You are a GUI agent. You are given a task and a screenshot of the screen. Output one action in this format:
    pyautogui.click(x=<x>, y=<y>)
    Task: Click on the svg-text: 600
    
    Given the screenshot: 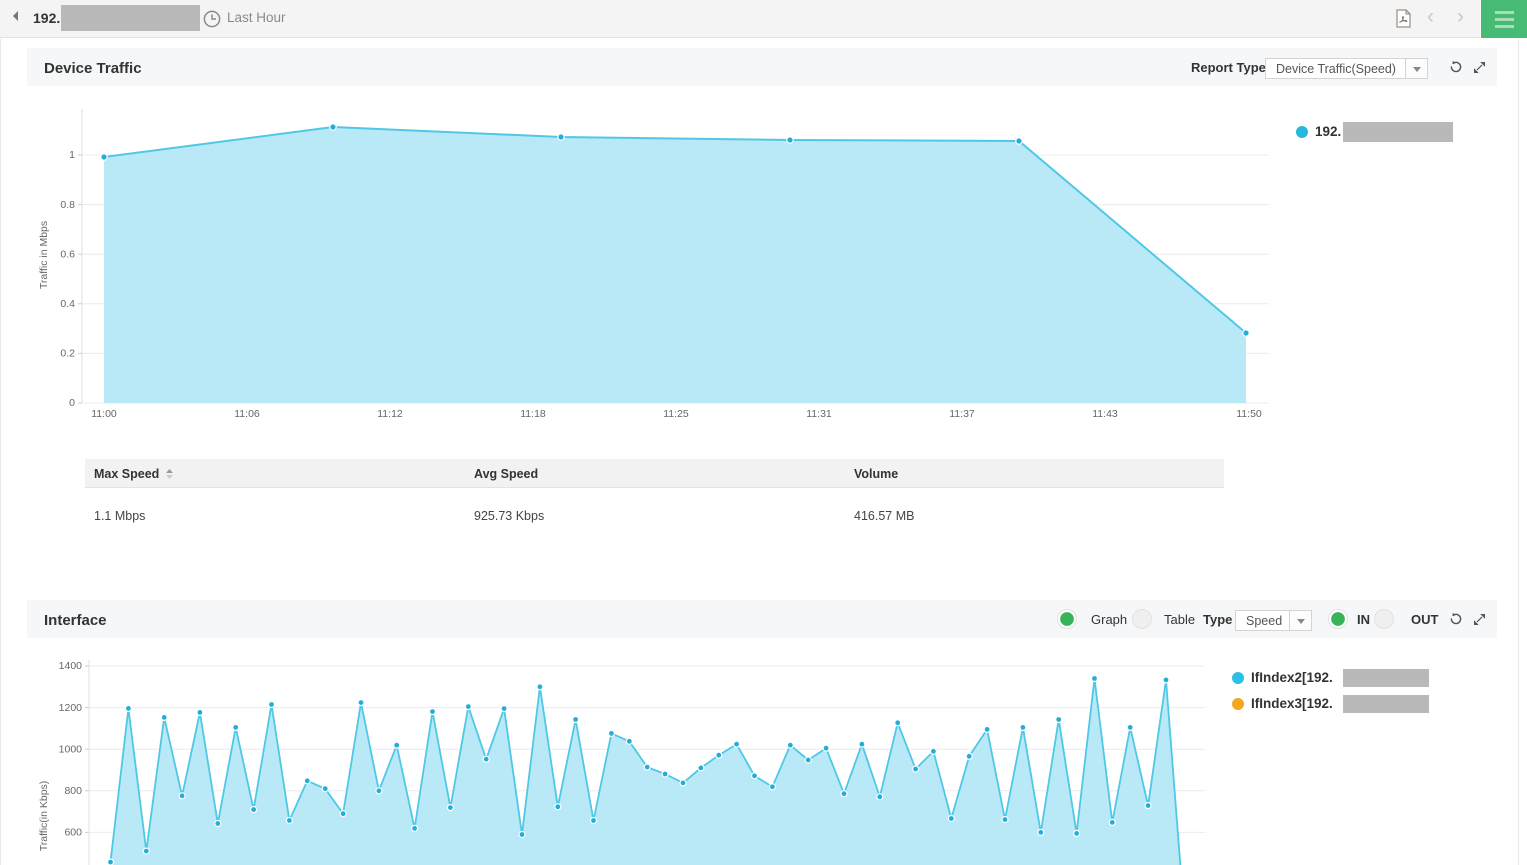 What is the action you would take?
    pyautogui.click(x=73, y=833)
    